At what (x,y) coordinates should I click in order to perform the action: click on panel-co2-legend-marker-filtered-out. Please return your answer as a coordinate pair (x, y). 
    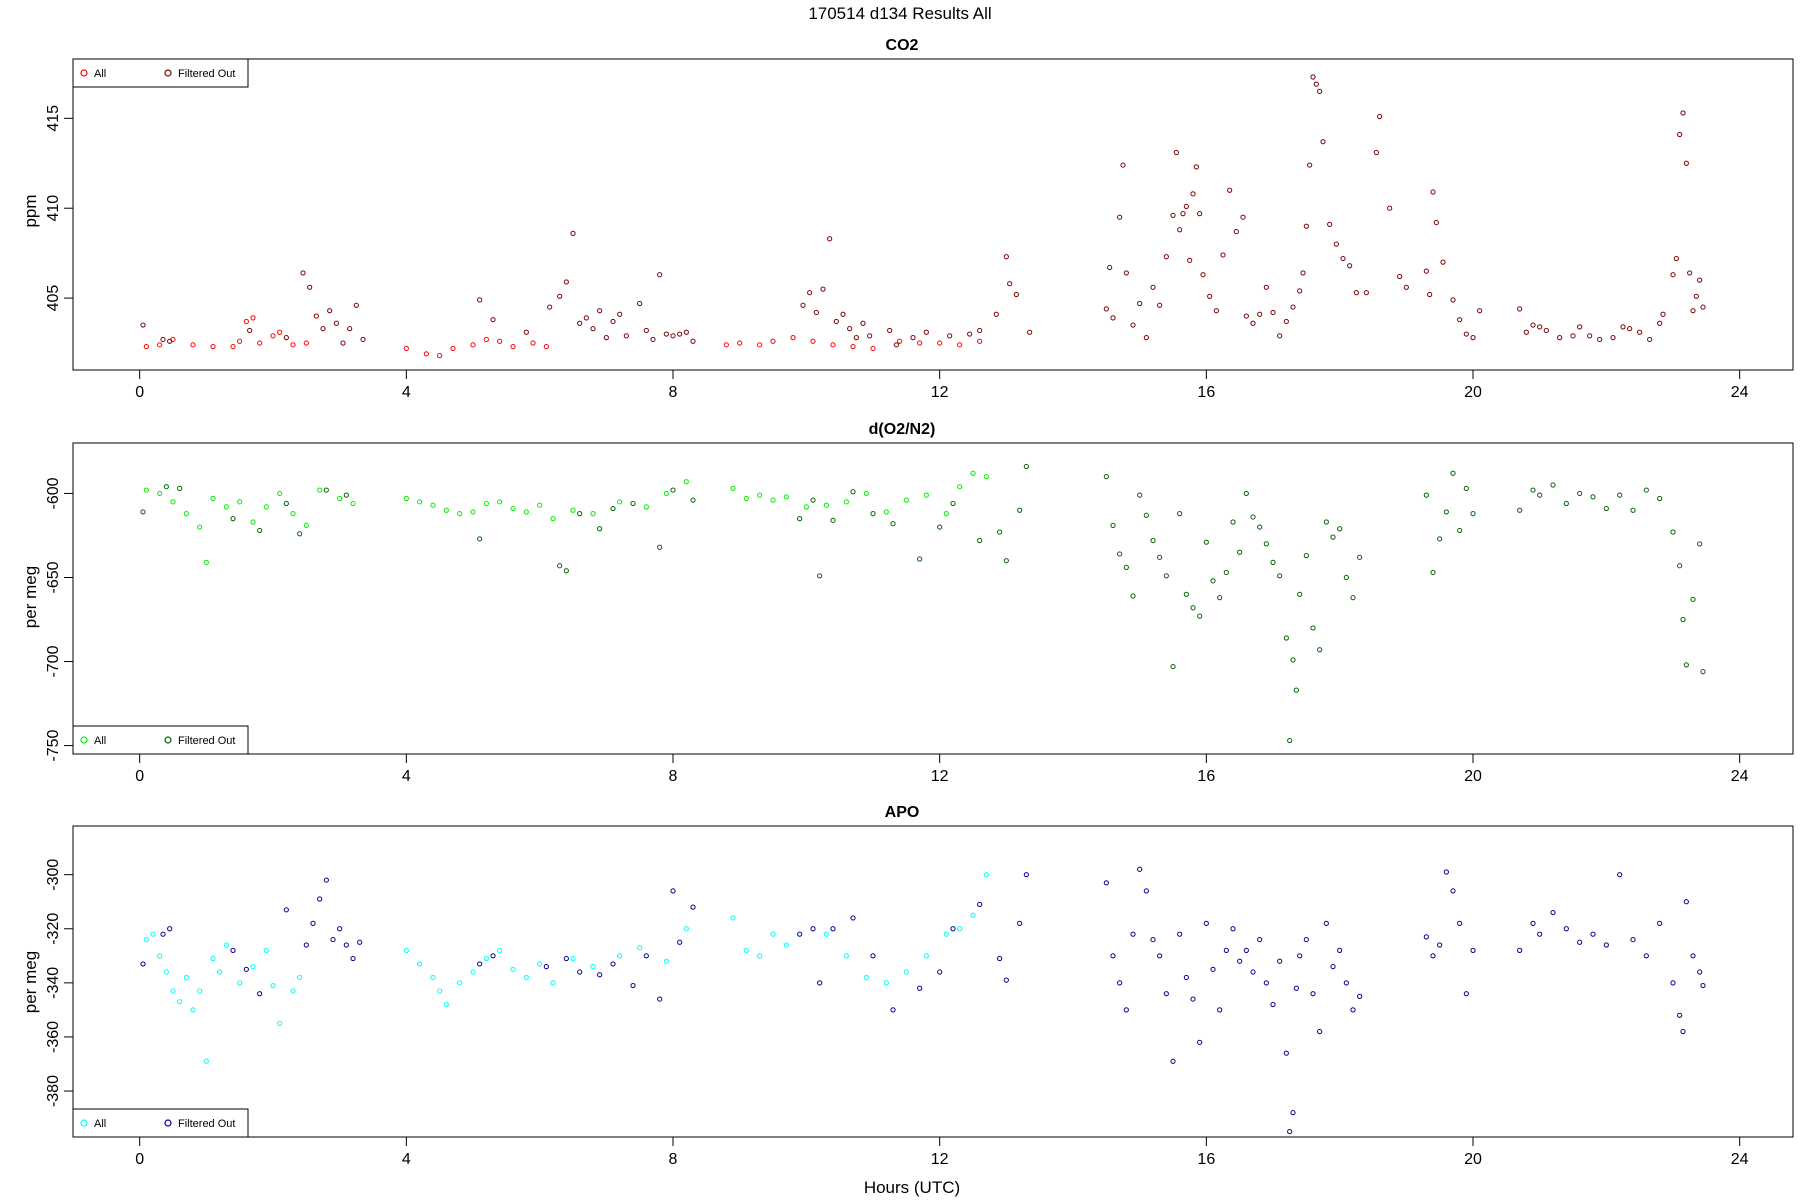
    Looking at the image, I should click on (168, 73).